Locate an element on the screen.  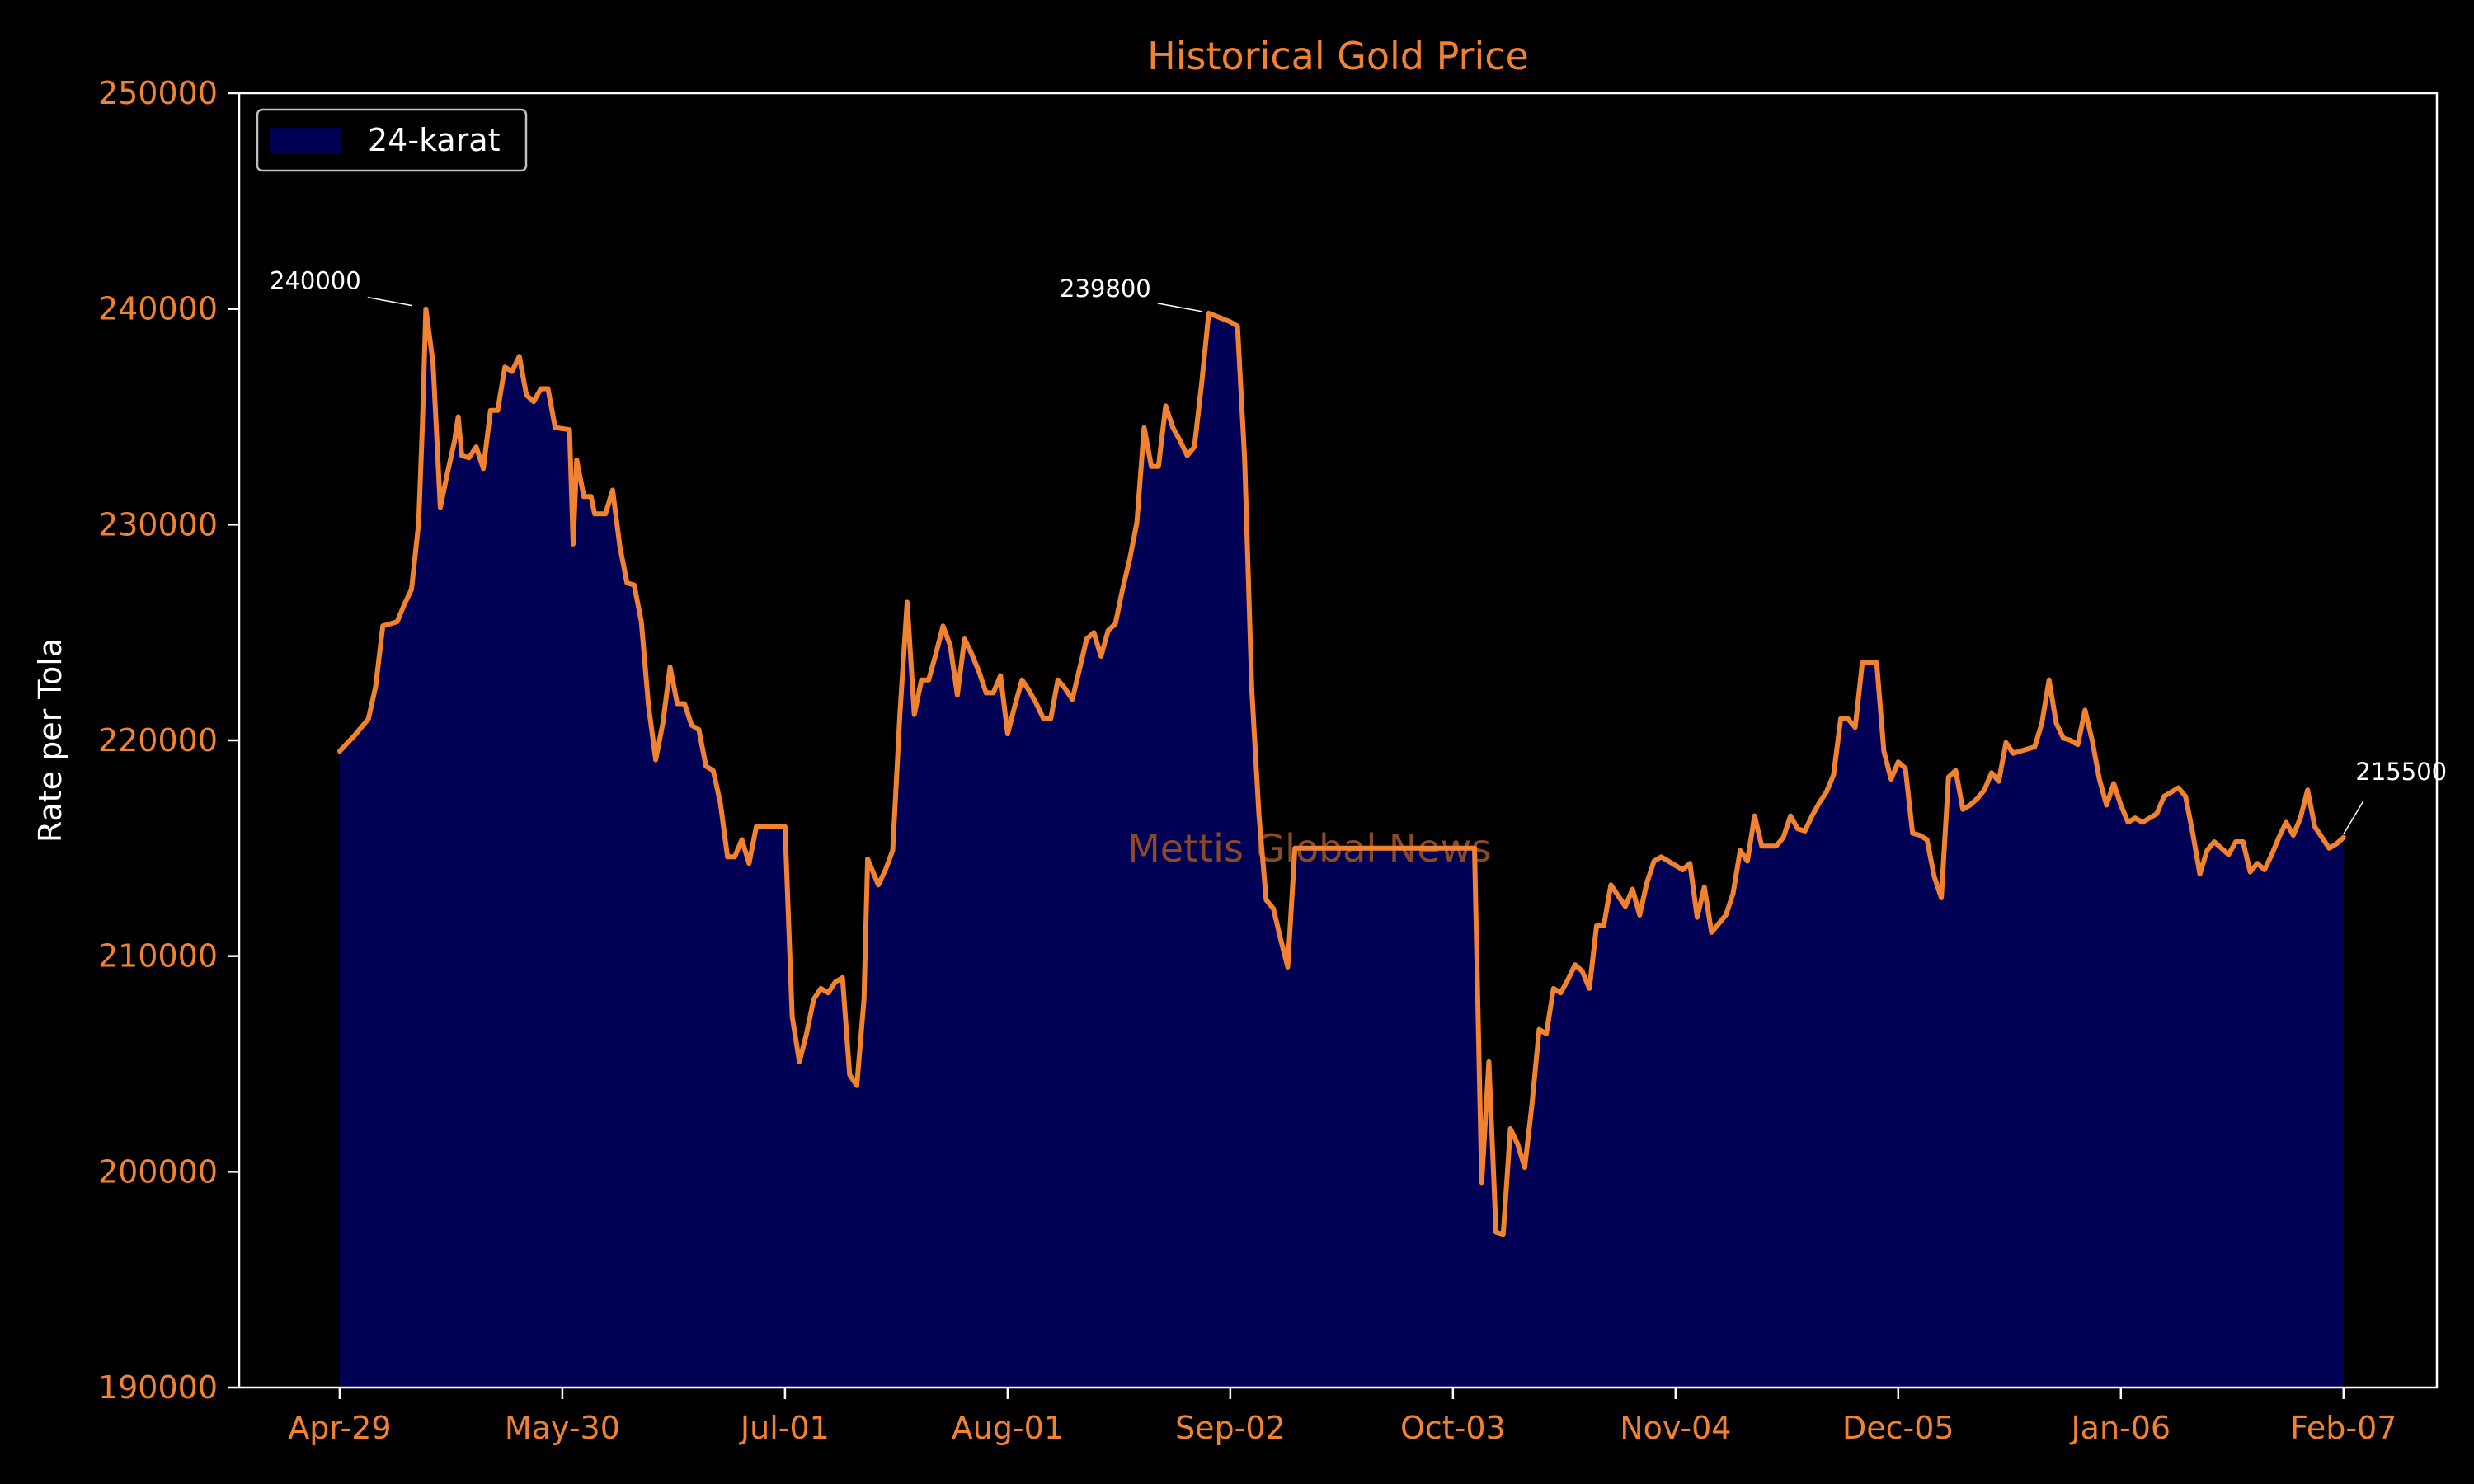
x-tick-label: Sep-02 is located at coordinates (1230, 1428).